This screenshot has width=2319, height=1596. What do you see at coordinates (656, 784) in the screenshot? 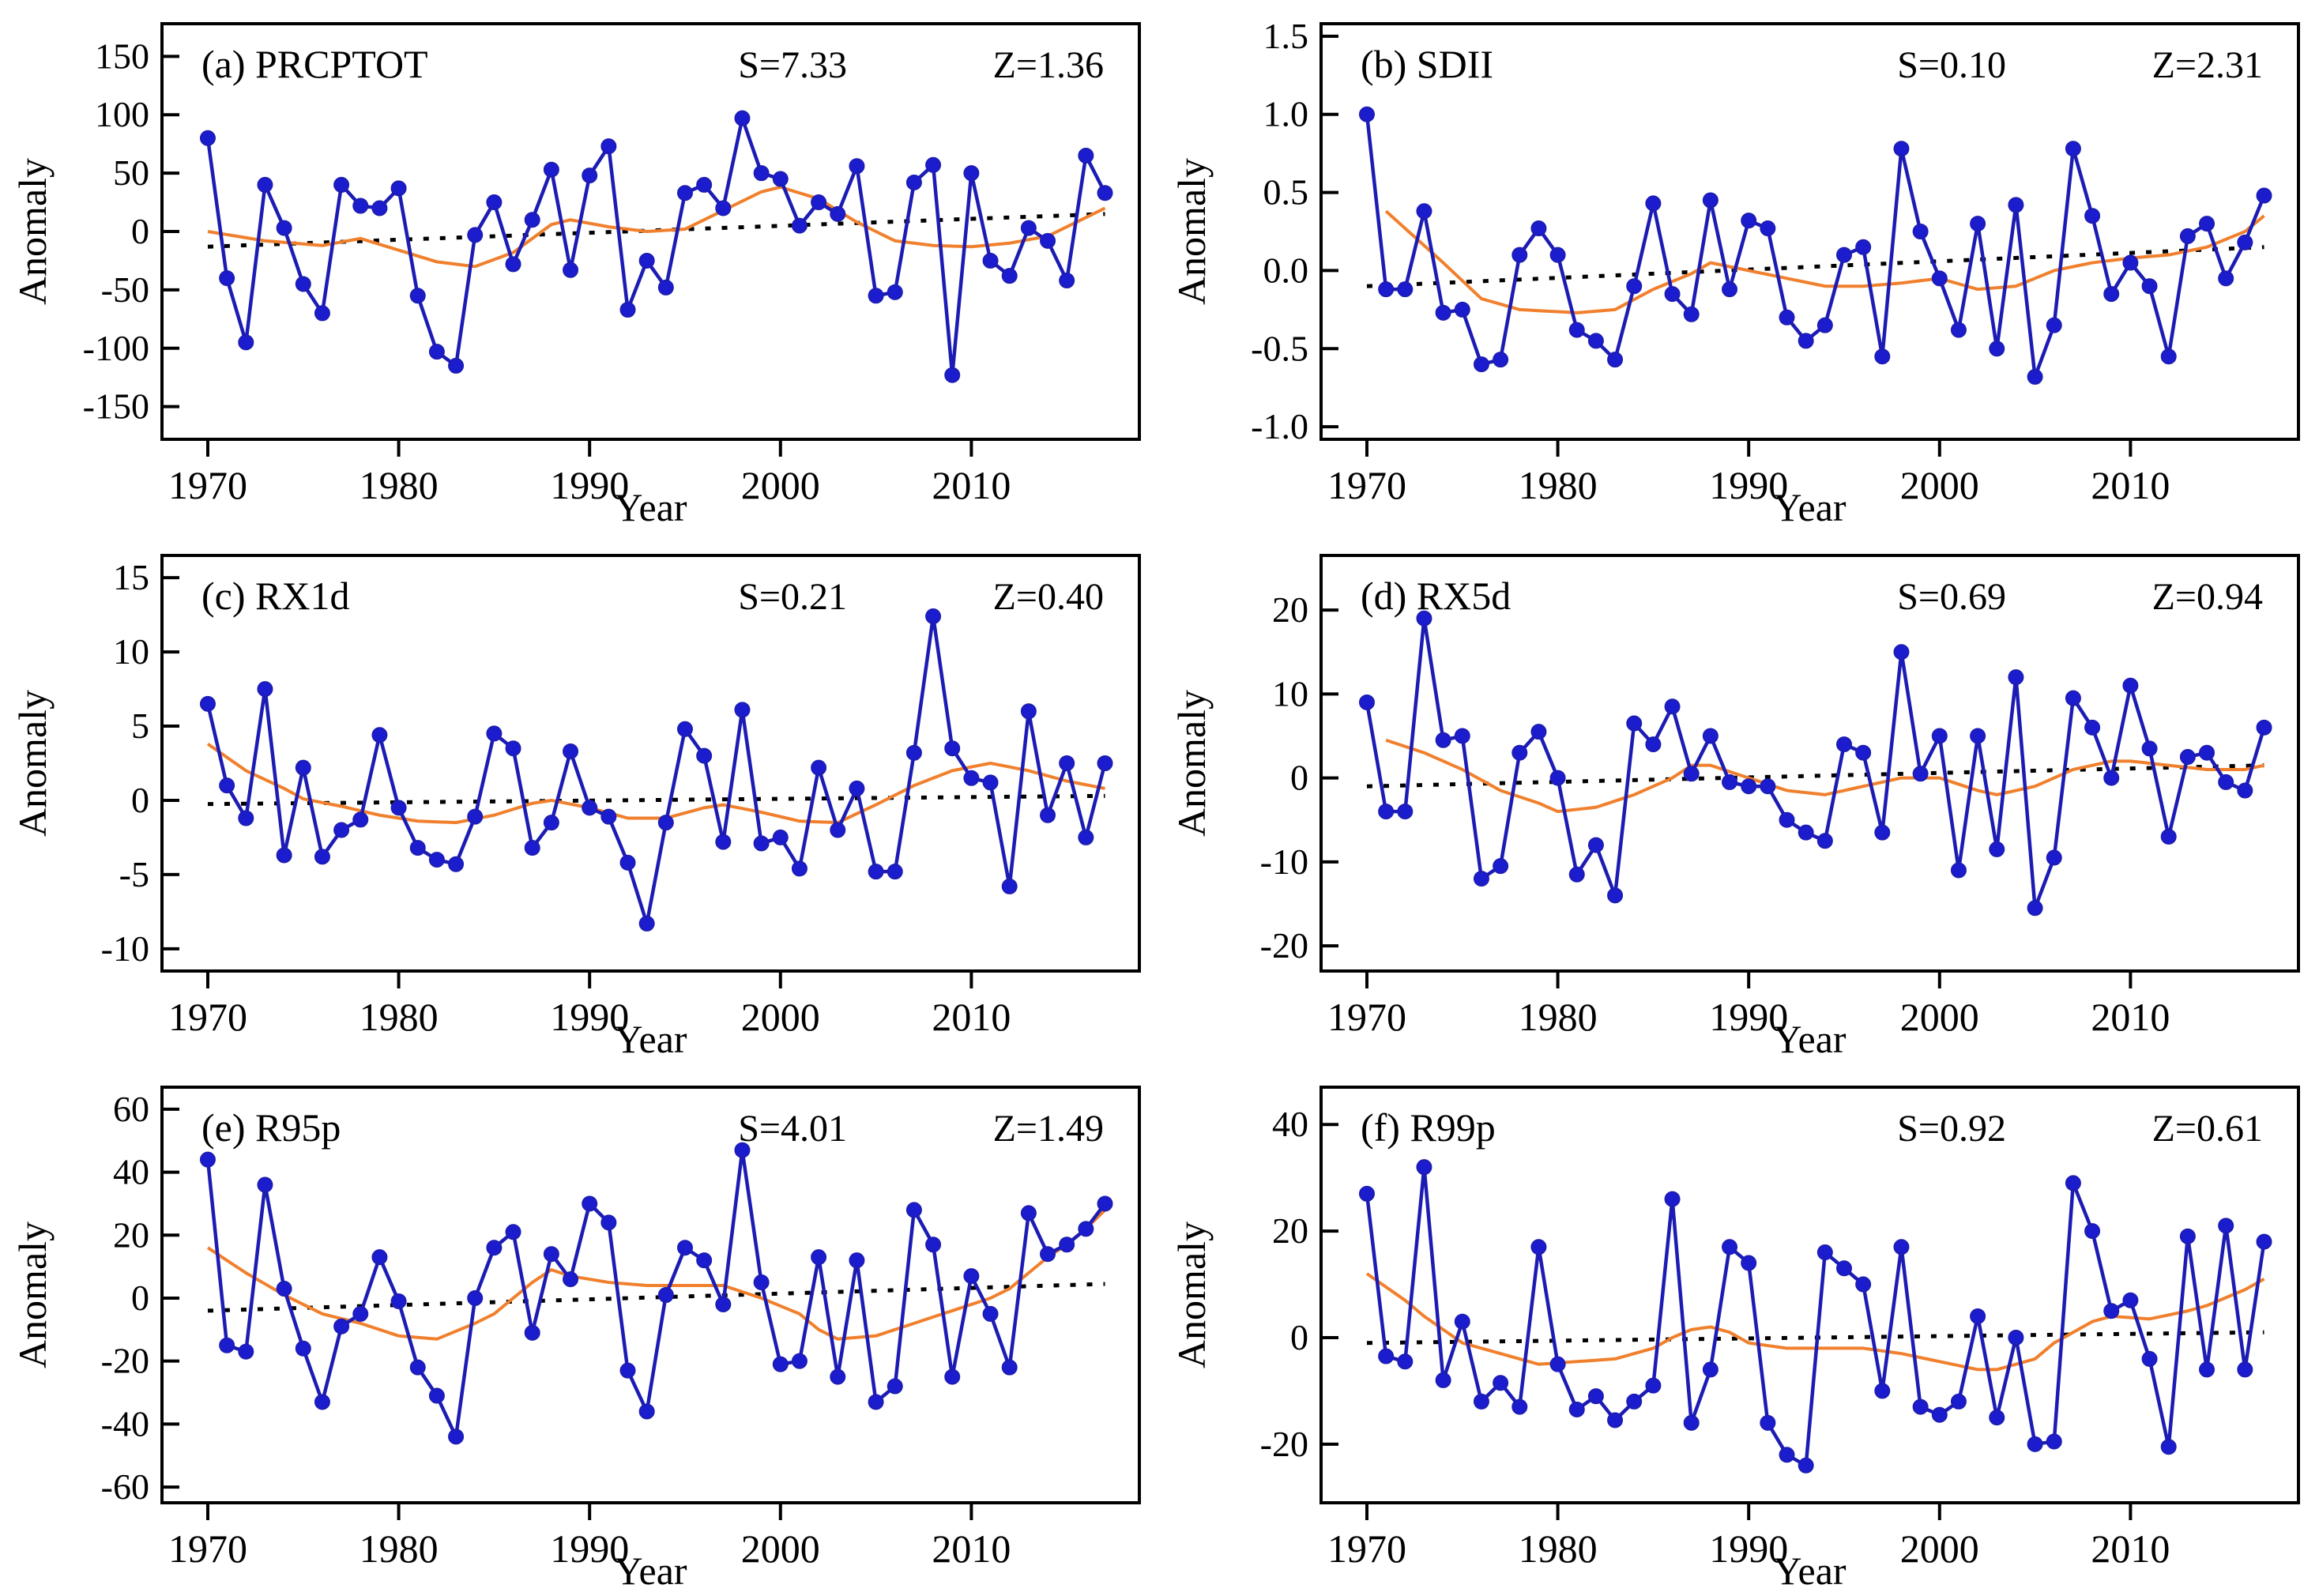
I see `smoothed-series-line` at bounding box center [656, 784].